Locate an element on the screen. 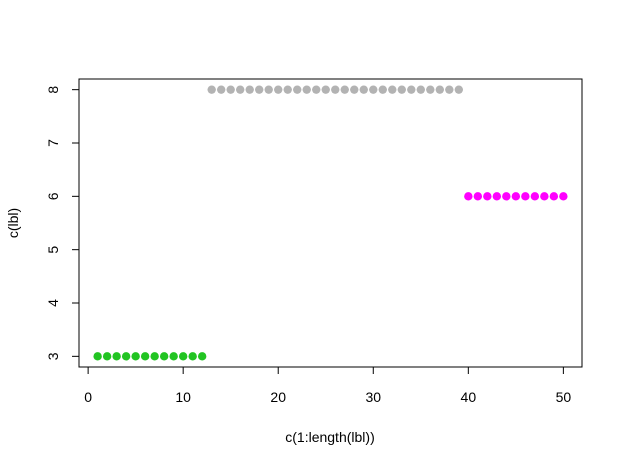  y-tick-label: 7 is located at coordinates (53, 143).